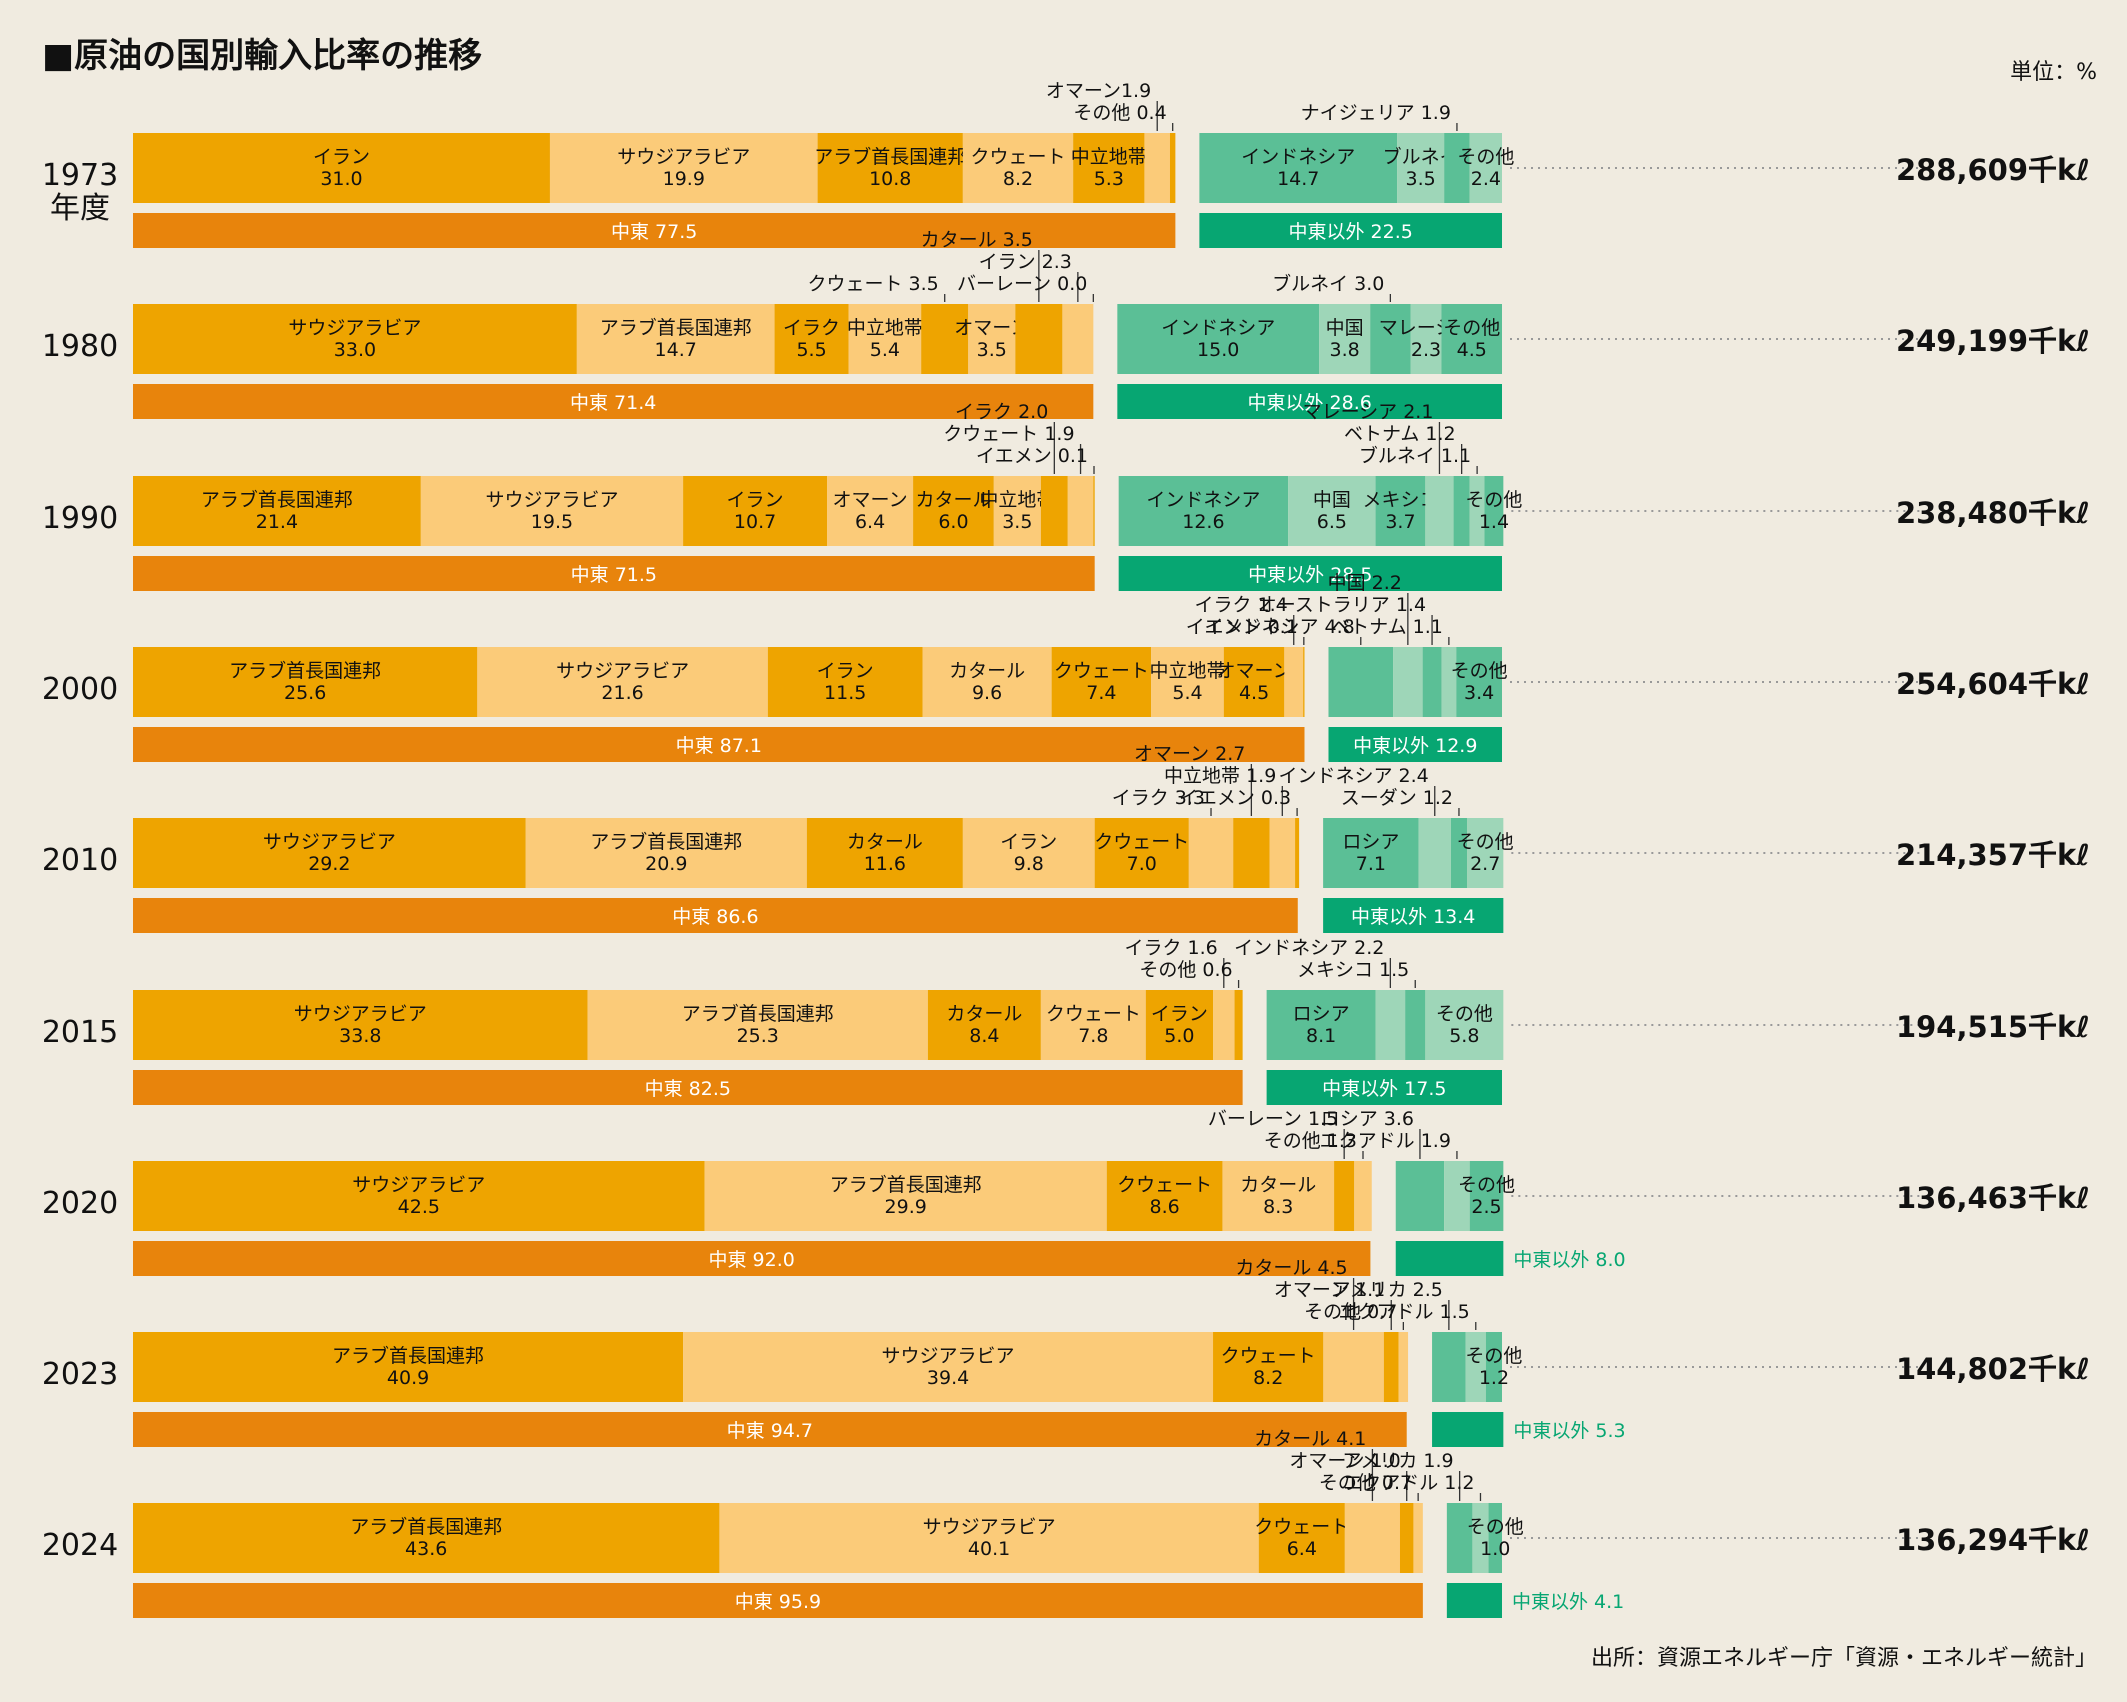 The height and width of the screenshot is (1702, 2127). What do you see at coordinates (1993, 684) in the screenshot?
I see `total-volume-label: 254,604千kℓ` at bounding box center [1993, 684].